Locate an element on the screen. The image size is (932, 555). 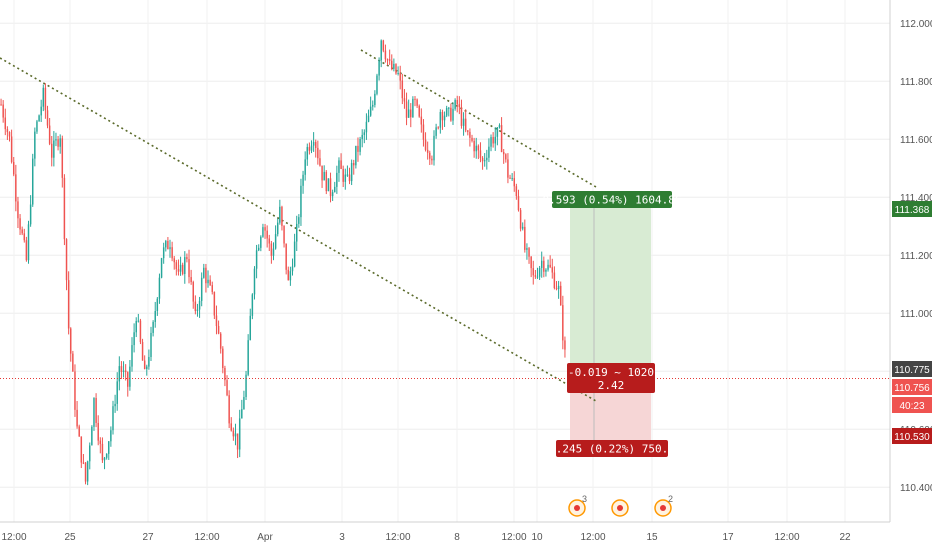
target-zone is located at coordinates (610, 292).